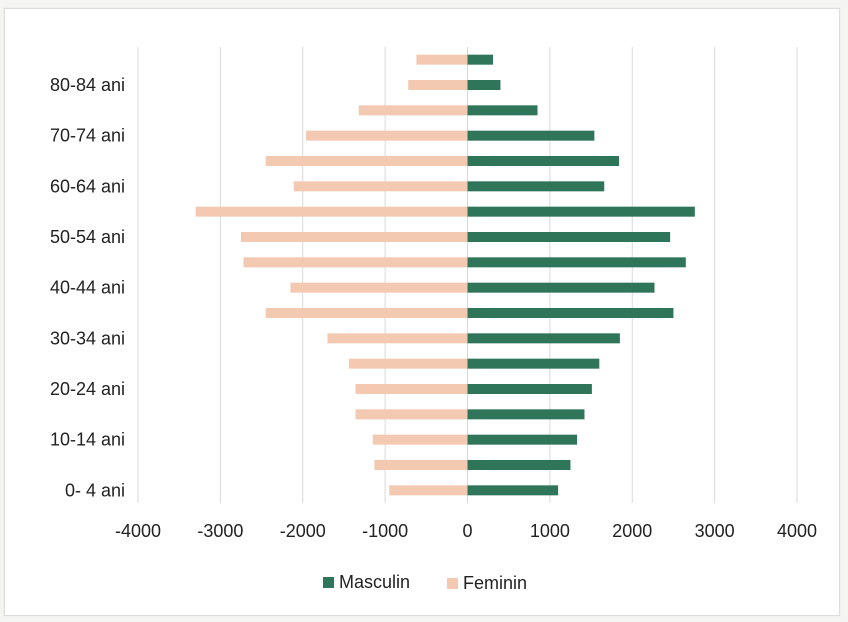 This screenshot has height=622, width=848. What do you see at coordinates (797, 531) in the screenshot?
I see `x-tick-label: 4000` at bounding box center [797, 531].